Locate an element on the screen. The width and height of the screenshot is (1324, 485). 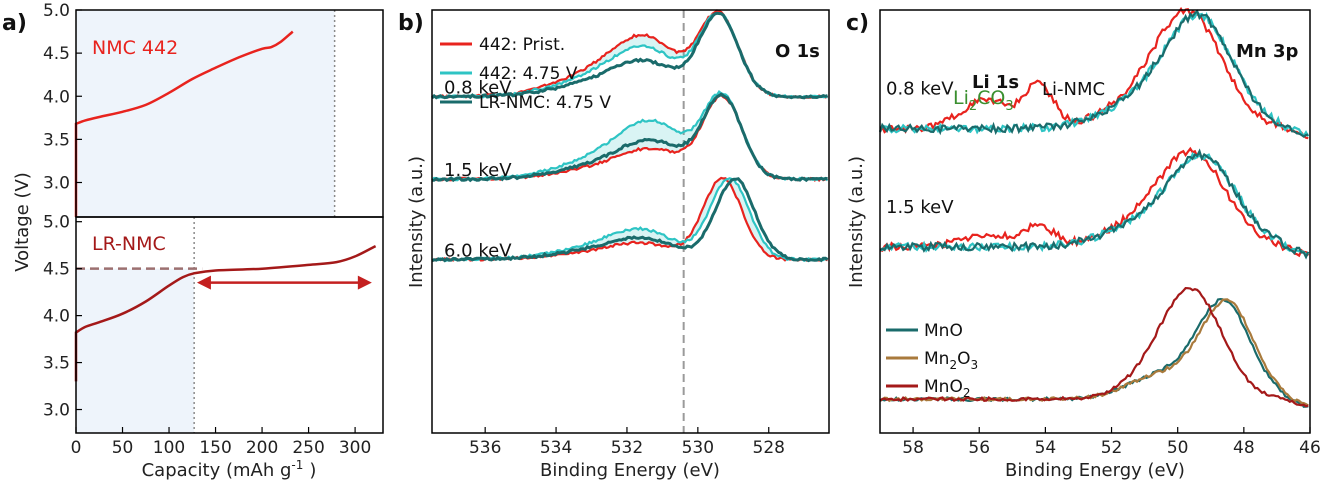
legend-label: MnO is located at coordinates (943, 331).